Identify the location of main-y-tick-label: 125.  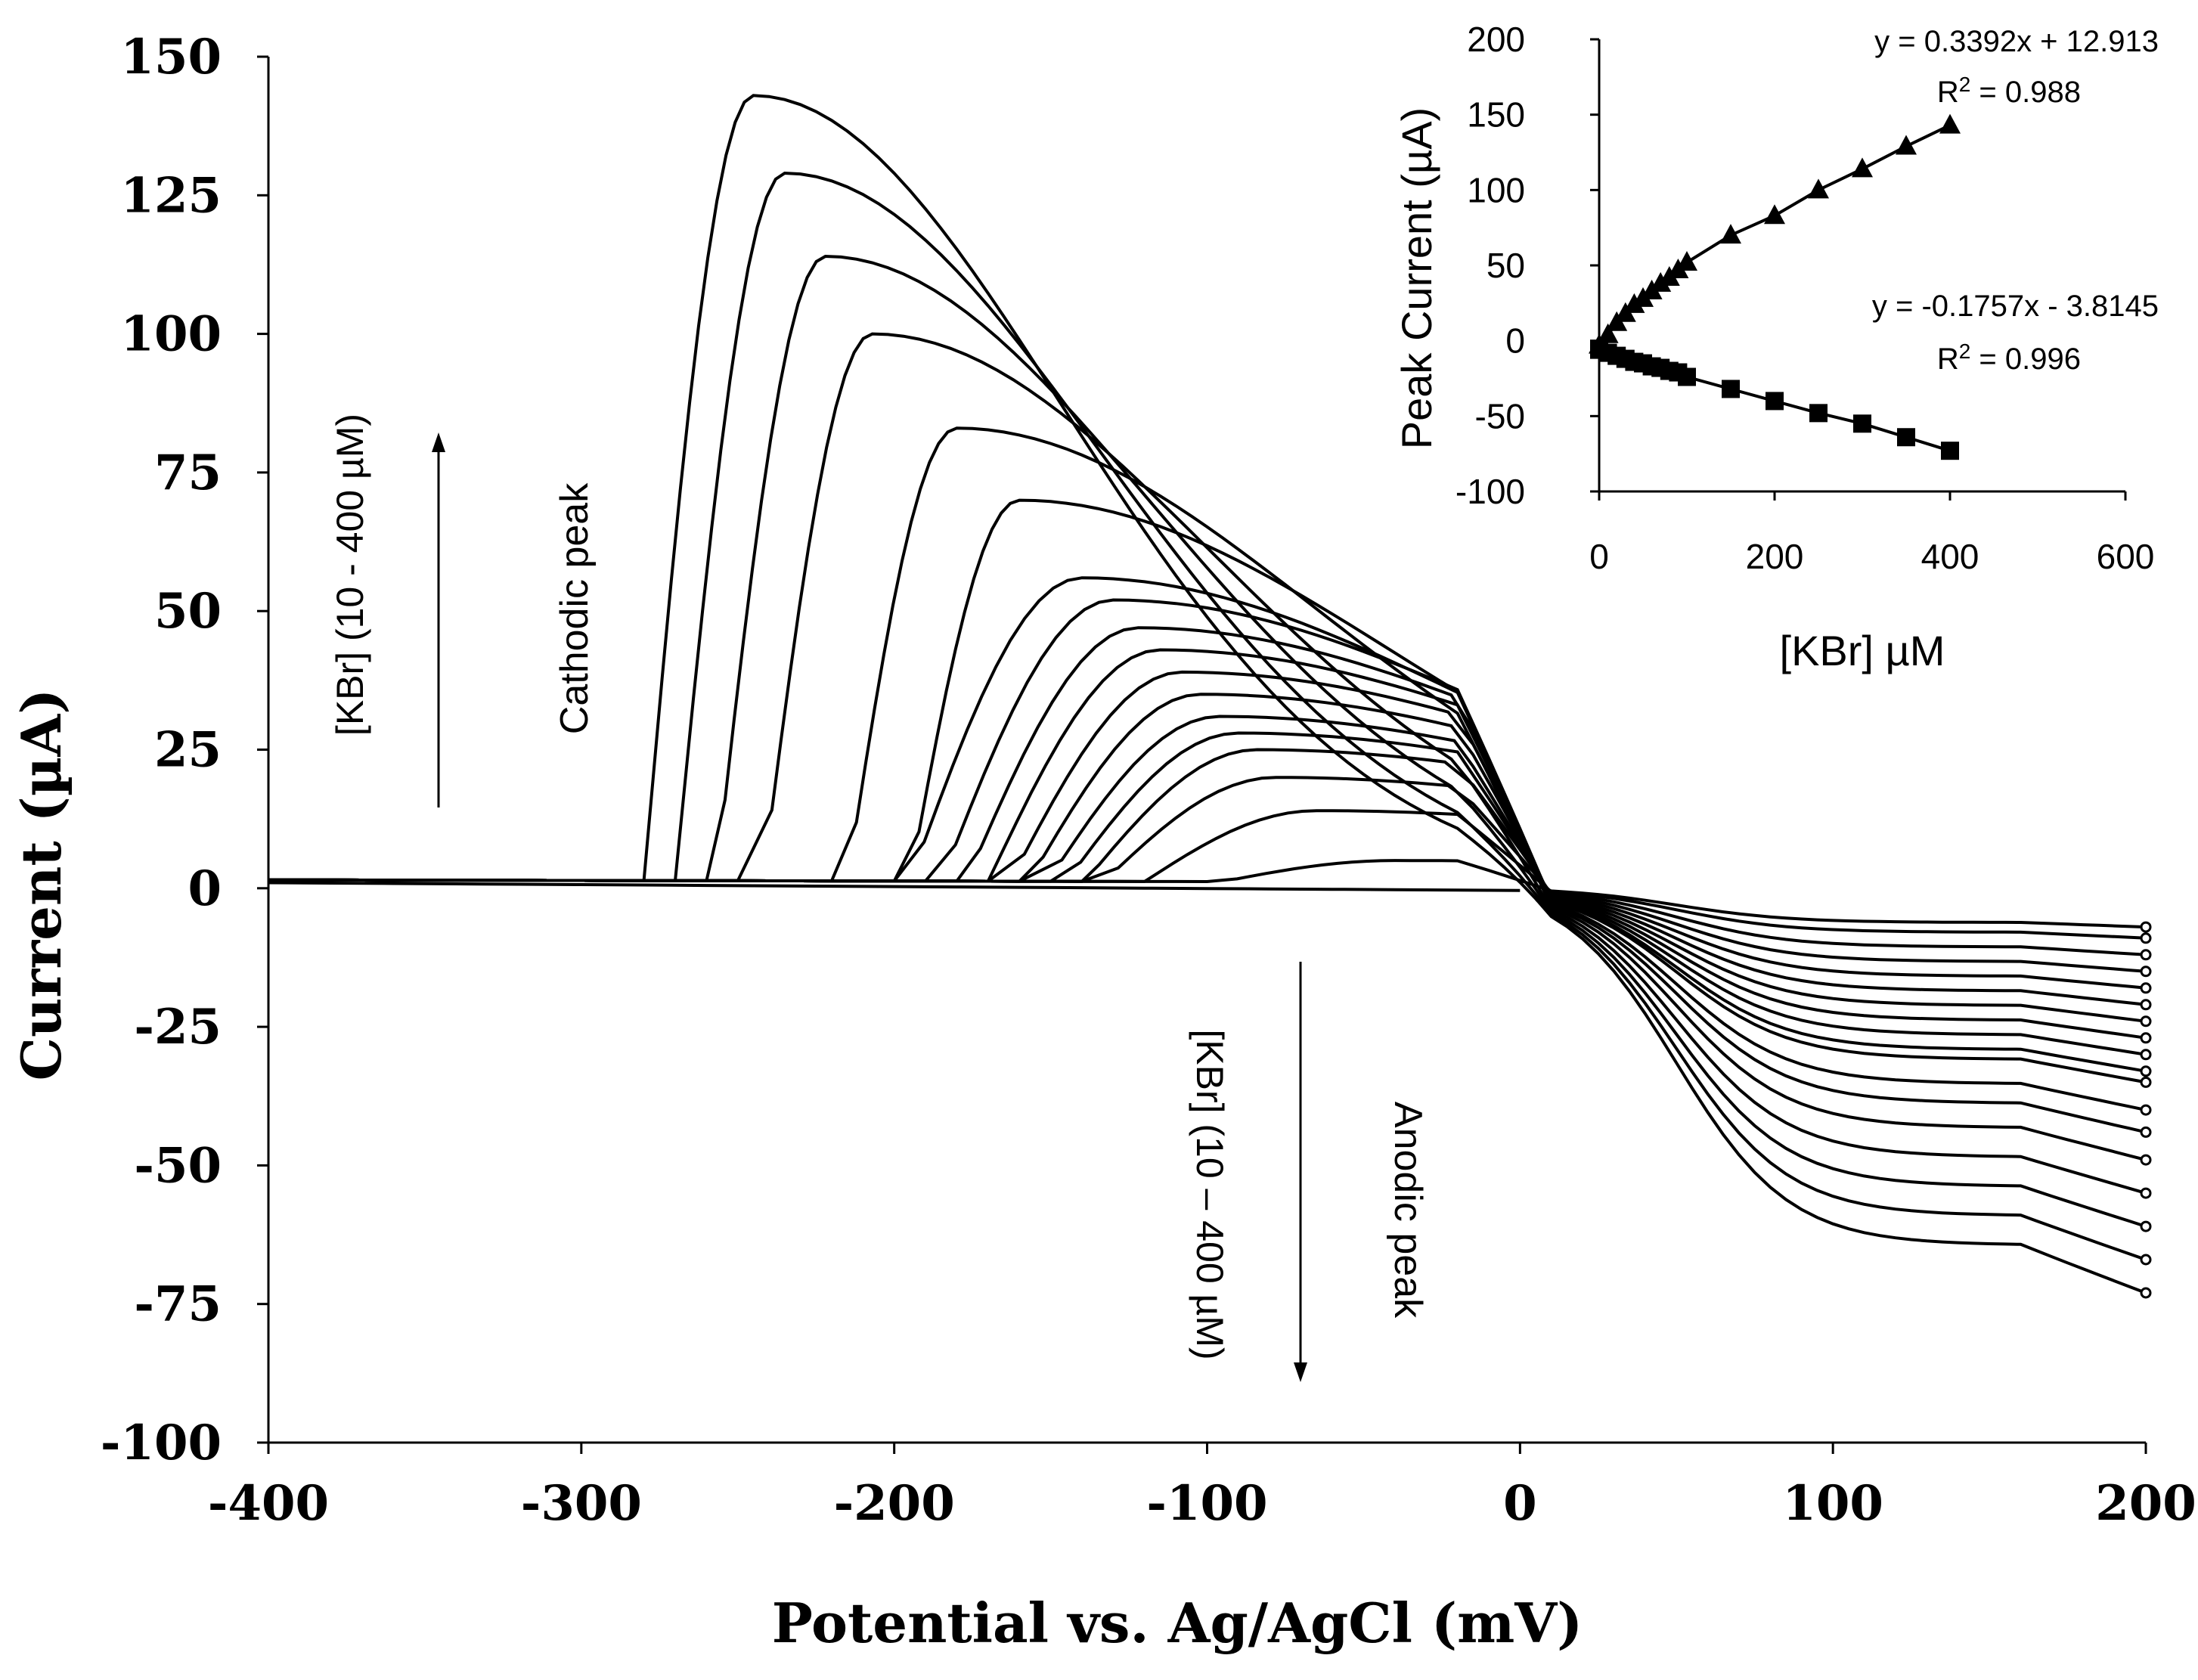
(171, 195).